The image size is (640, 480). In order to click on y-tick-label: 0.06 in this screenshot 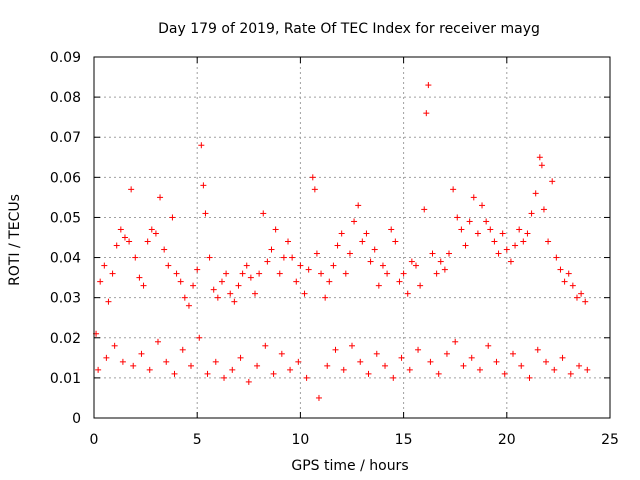, I will do `click(65, 178)`.